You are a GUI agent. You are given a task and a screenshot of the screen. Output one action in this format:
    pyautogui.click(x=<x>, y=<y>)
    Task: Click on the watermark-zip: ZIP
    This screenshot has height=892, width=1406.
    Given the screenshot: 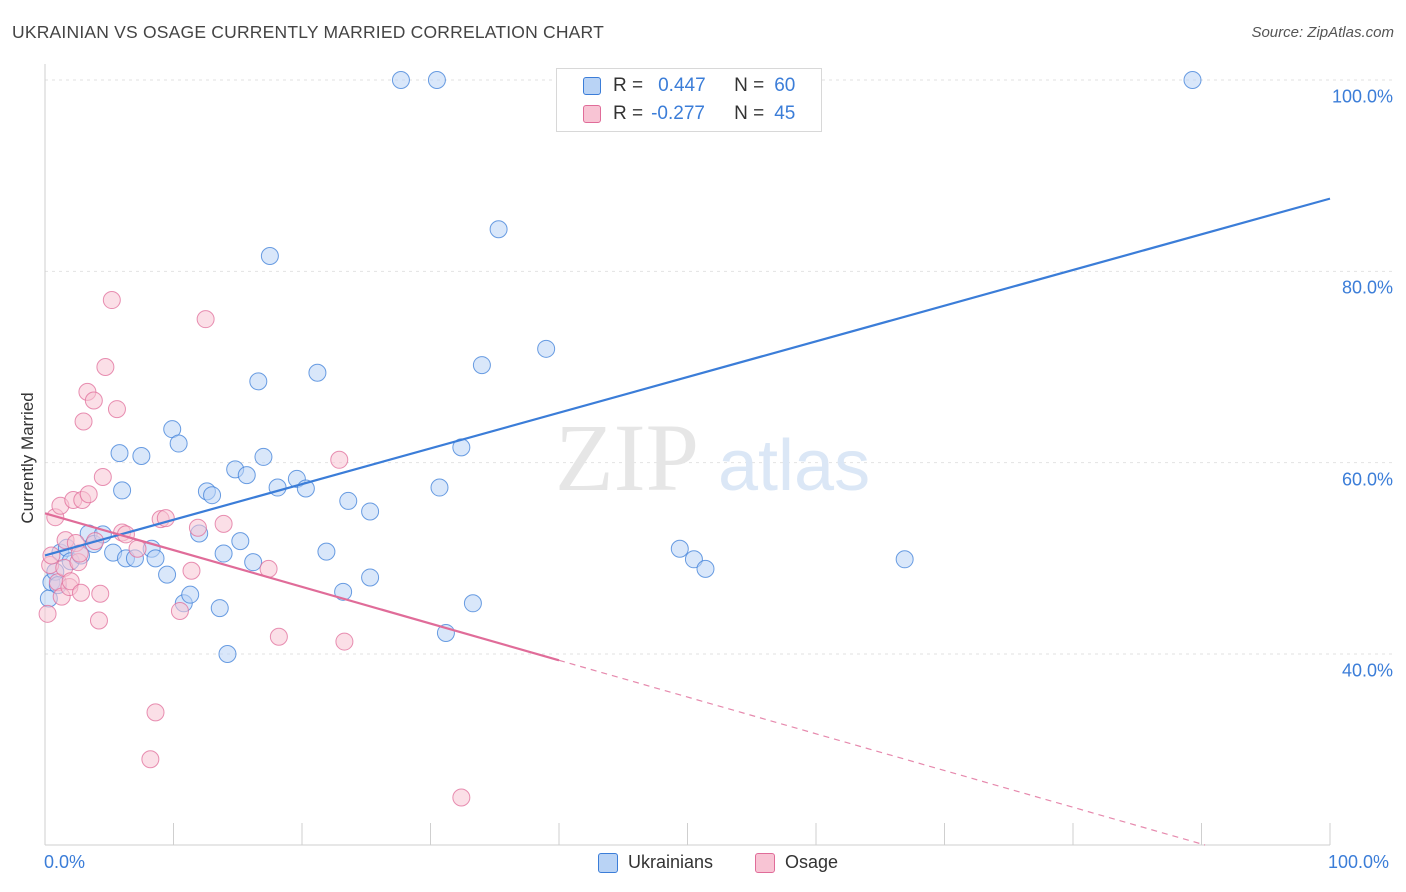 What is the action you would take?
    pyautogui.click(x=627, y=457)
    